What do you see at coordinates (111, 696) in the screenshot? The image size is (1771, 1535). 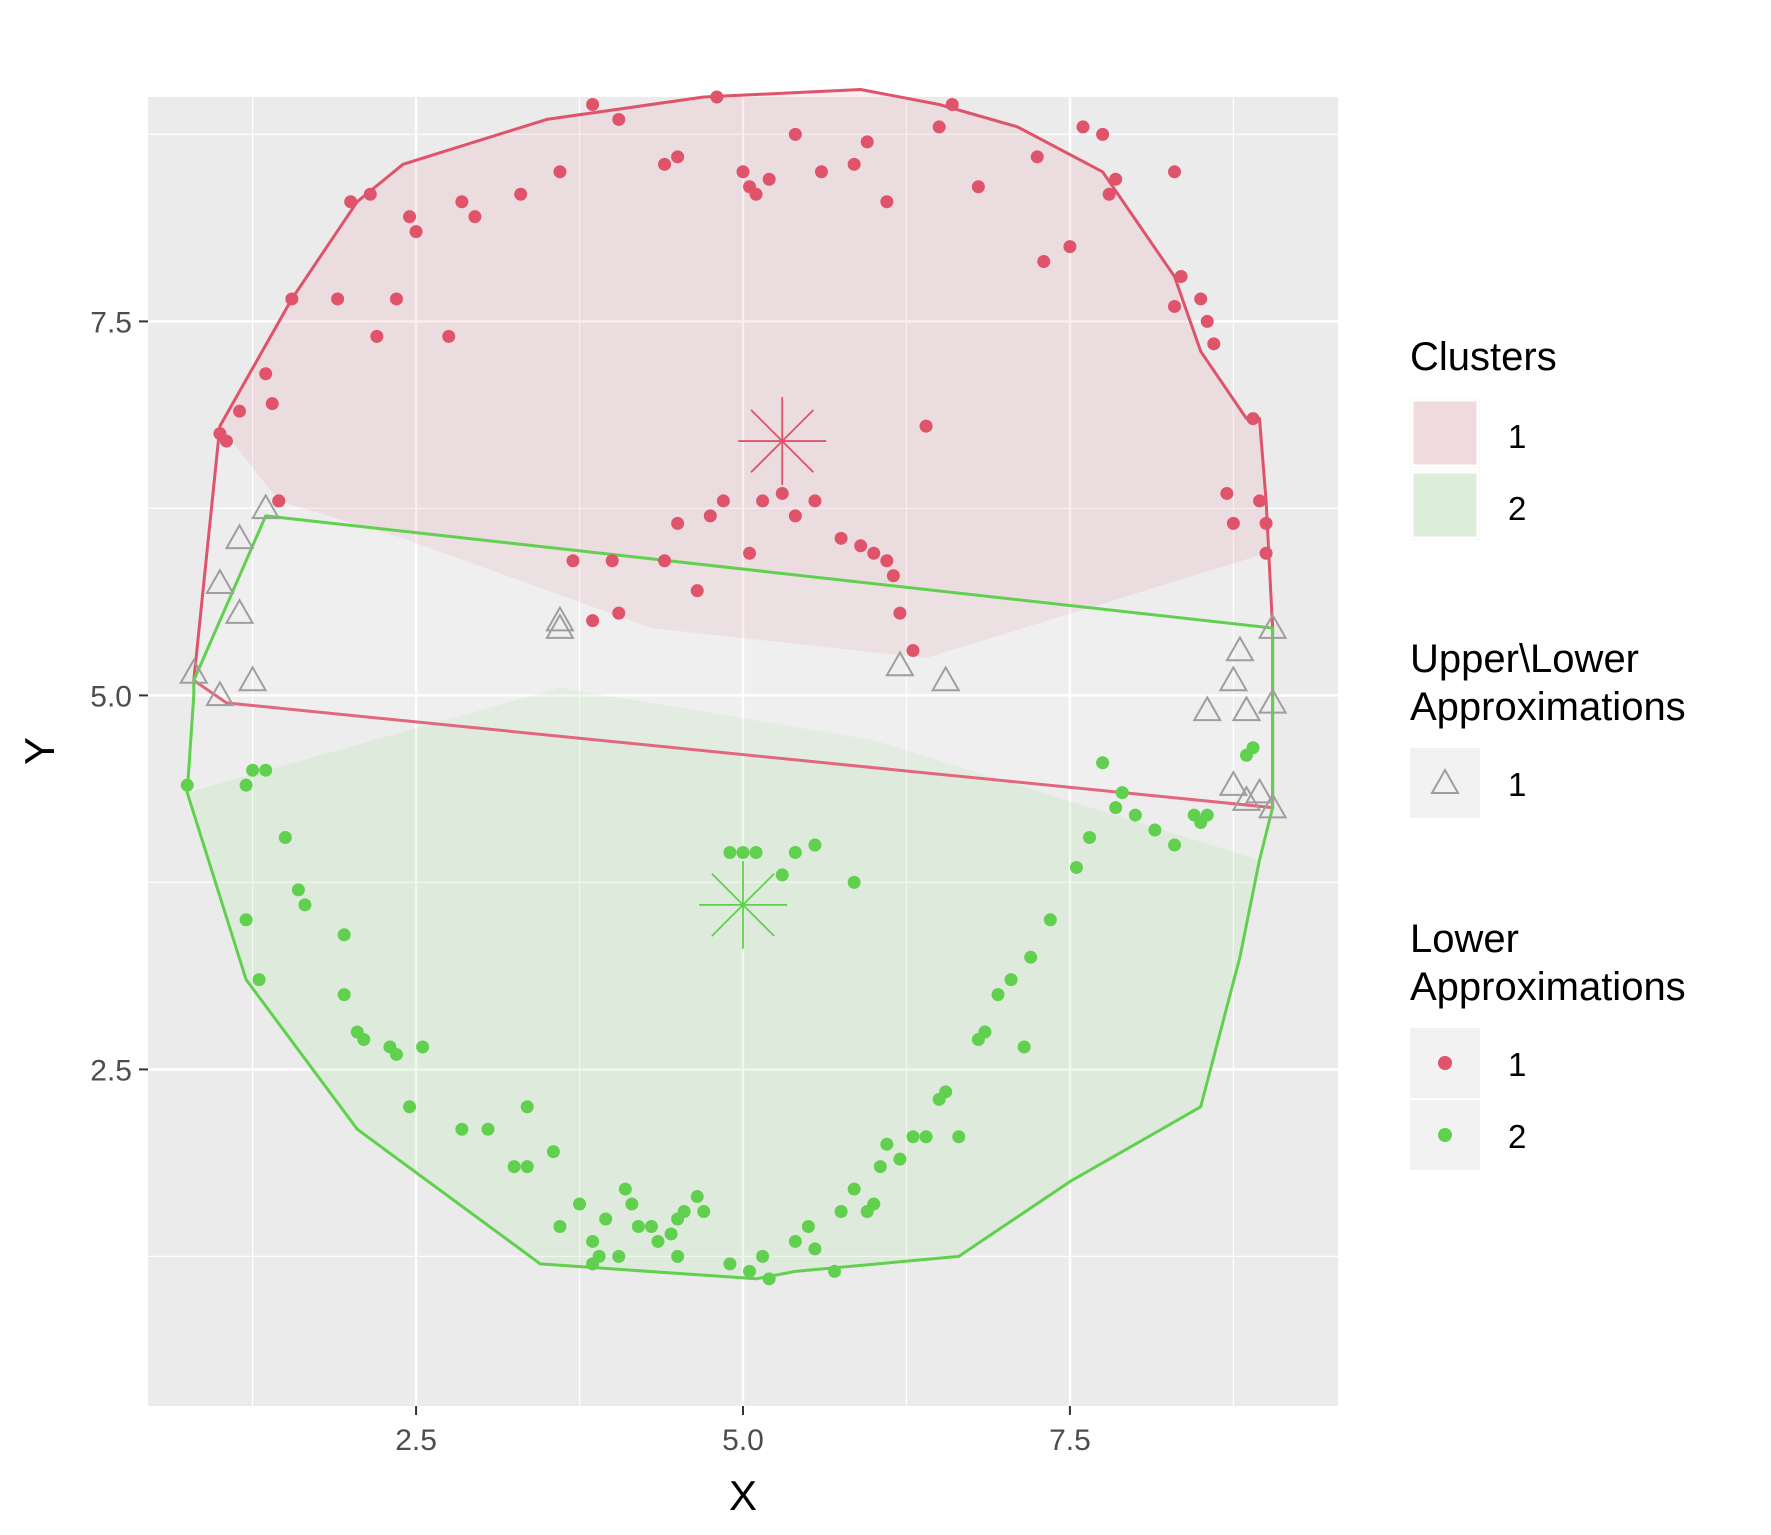 I see `y-tick-label: 5.0` at bounding box center [111, 696].